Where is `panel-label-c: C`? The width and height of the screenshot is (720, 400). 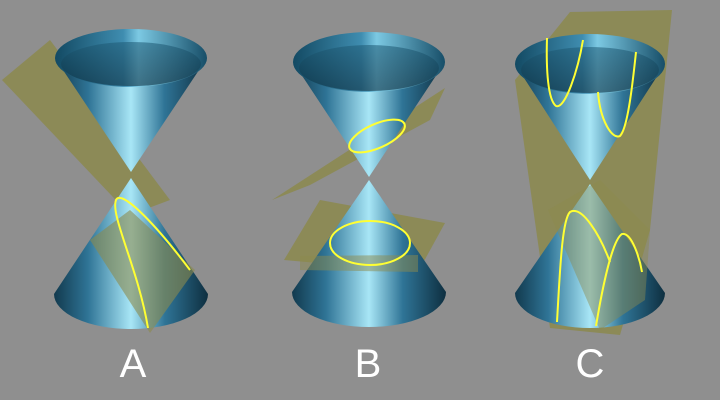 panel-label-c: C is located at coordinates (590, 364).